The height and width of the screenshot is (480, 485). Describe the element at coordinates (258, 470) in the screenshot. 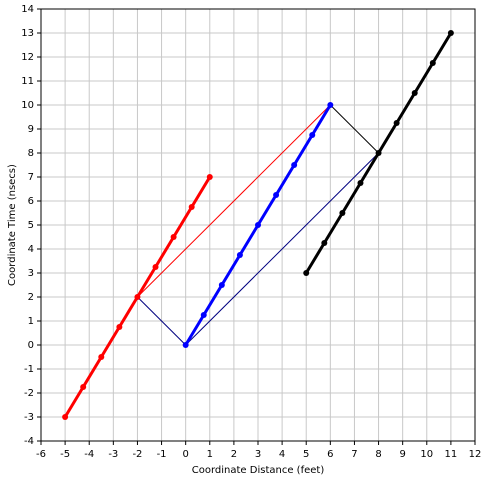

I see `x-axis-label: Coordinate Distance (feet)` at that location.